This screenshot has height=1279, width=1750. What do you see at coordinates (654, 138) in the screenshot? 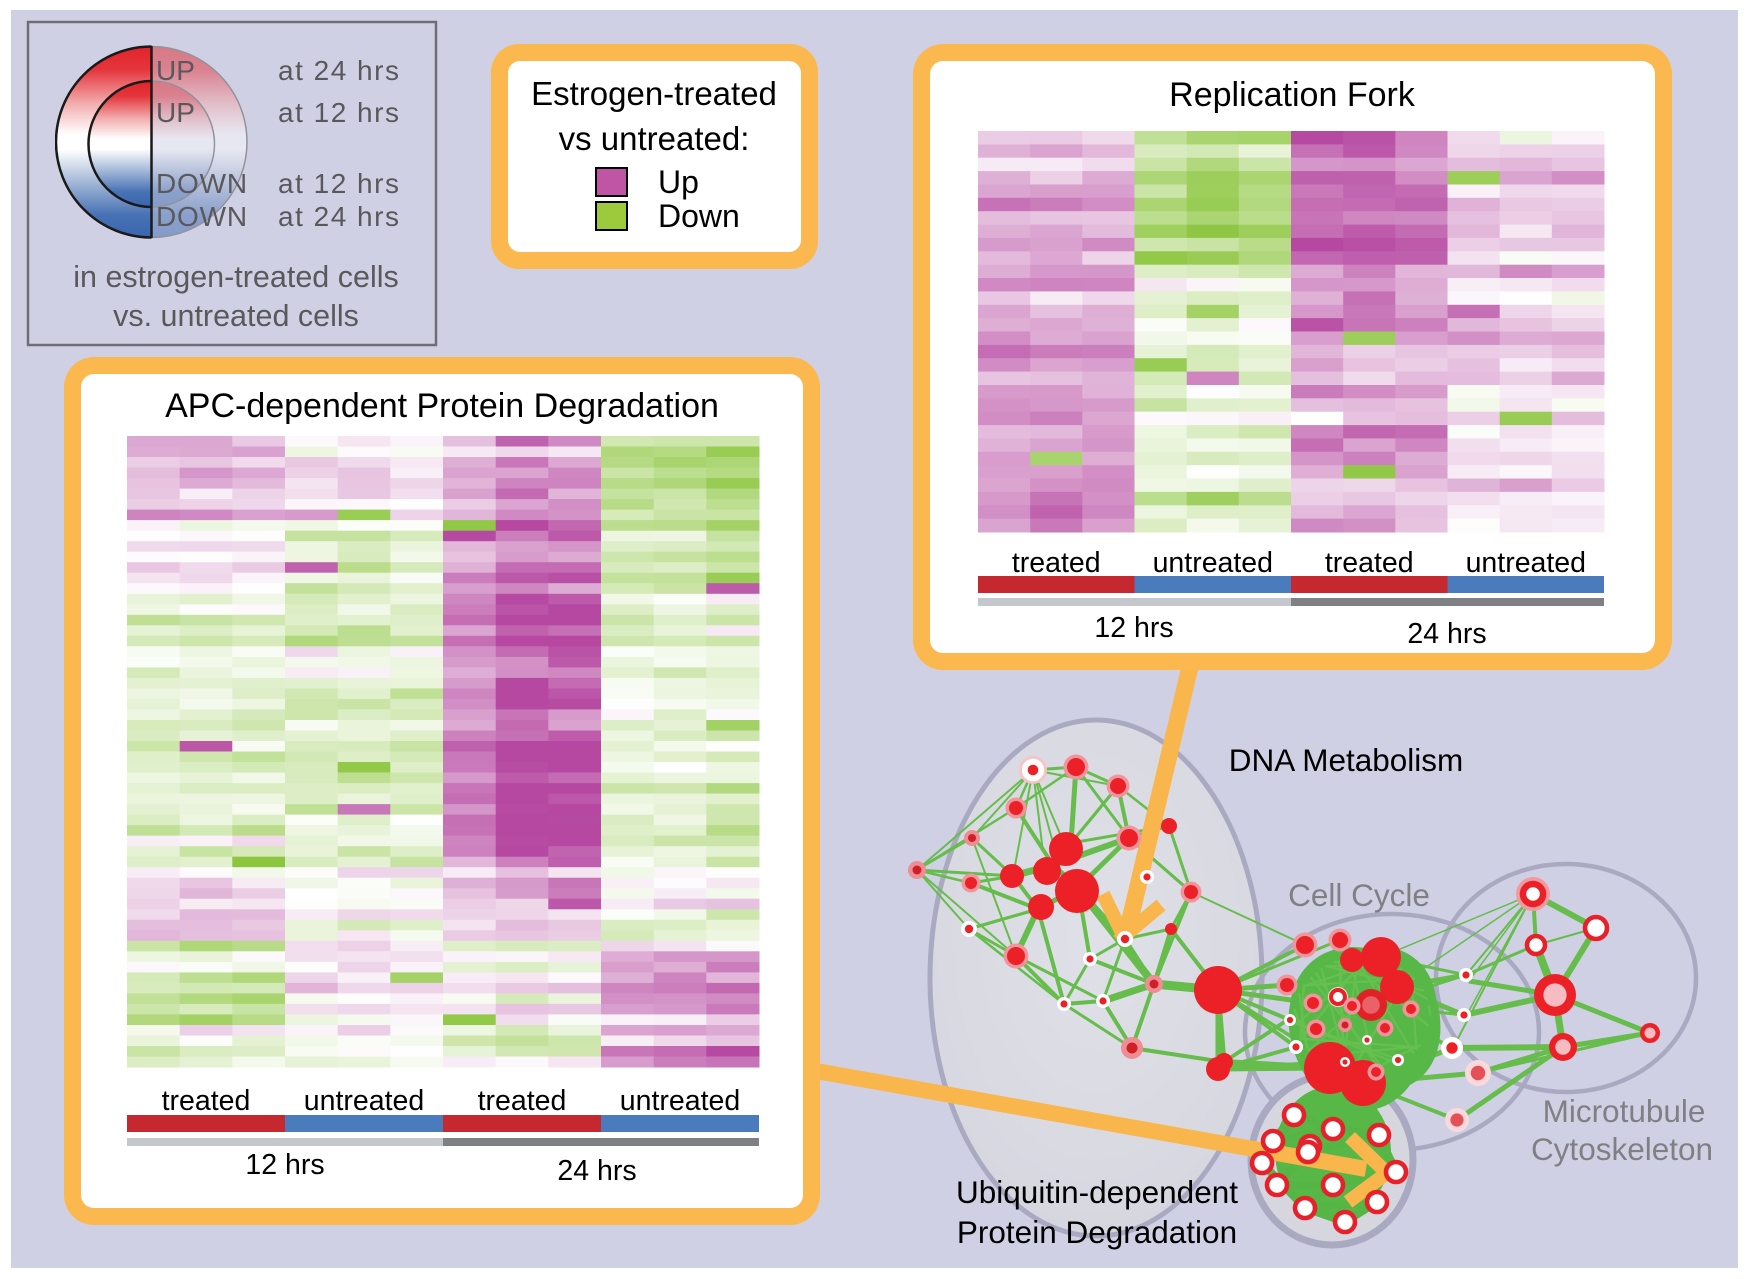
I see `svg-text: vs untreated:` at bounding box center [654, 138].